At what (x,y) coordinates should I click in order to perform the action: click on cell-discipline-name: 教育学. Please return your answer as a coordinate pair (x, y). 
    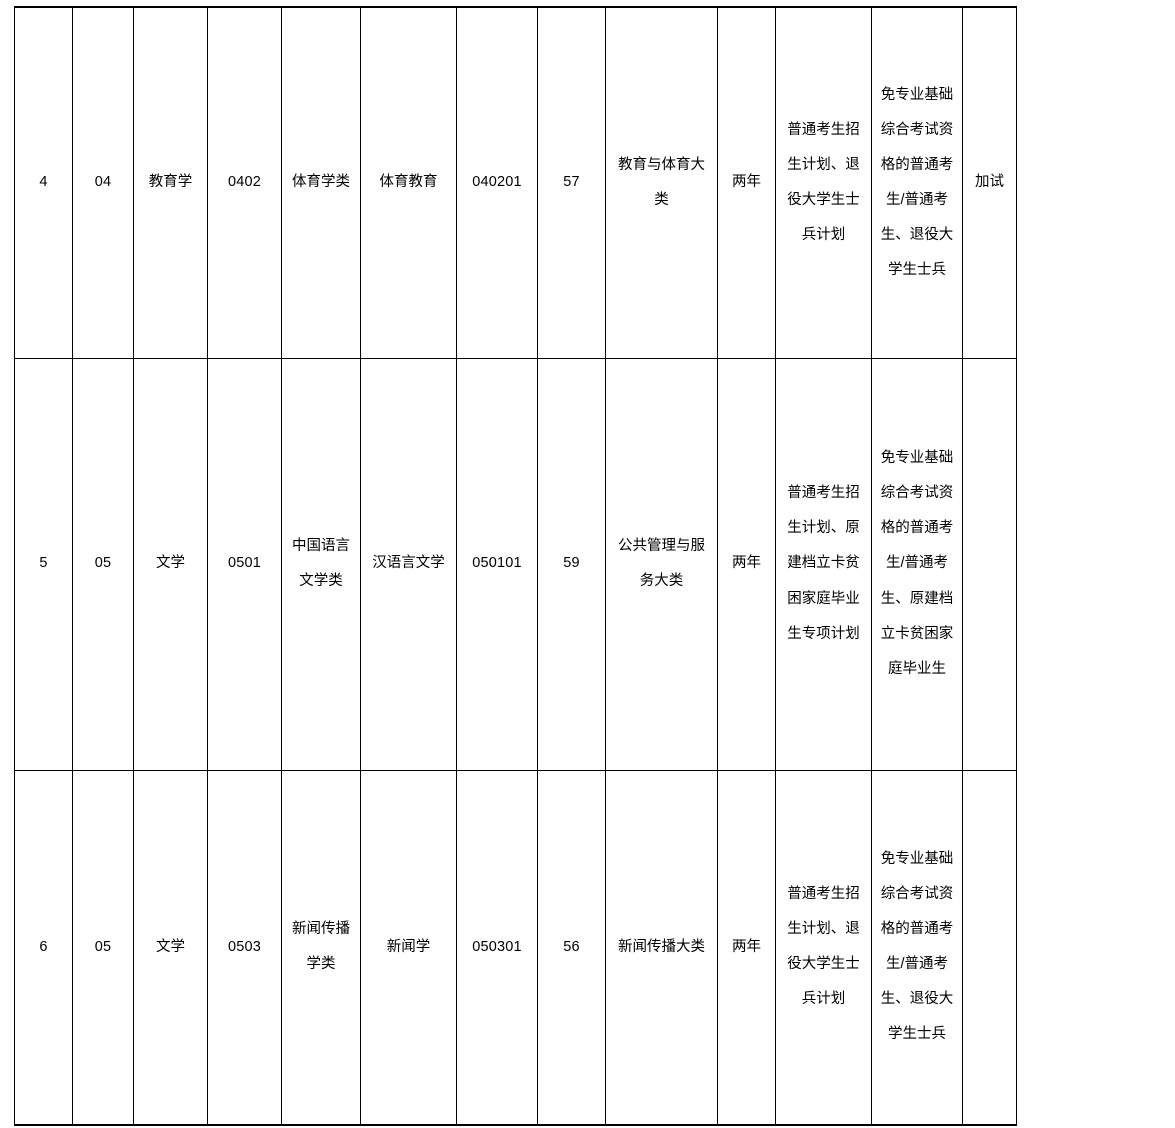
    Looking at the image, I should click on (170, 182).